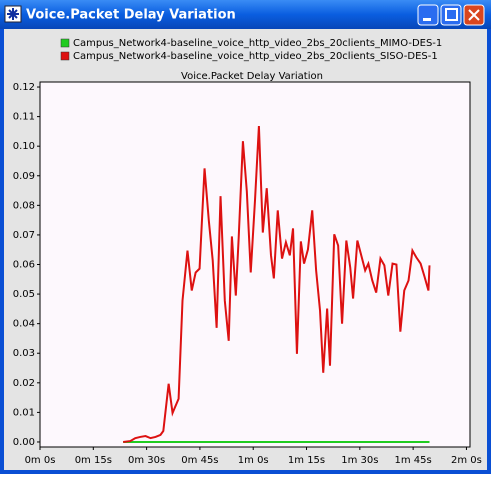 This screenshot has height=478, width=491. What do you see at coordinates (24, 176) in the screenshot?
I see `y-tick-label: 0.09` at bounding box center [24, 176].